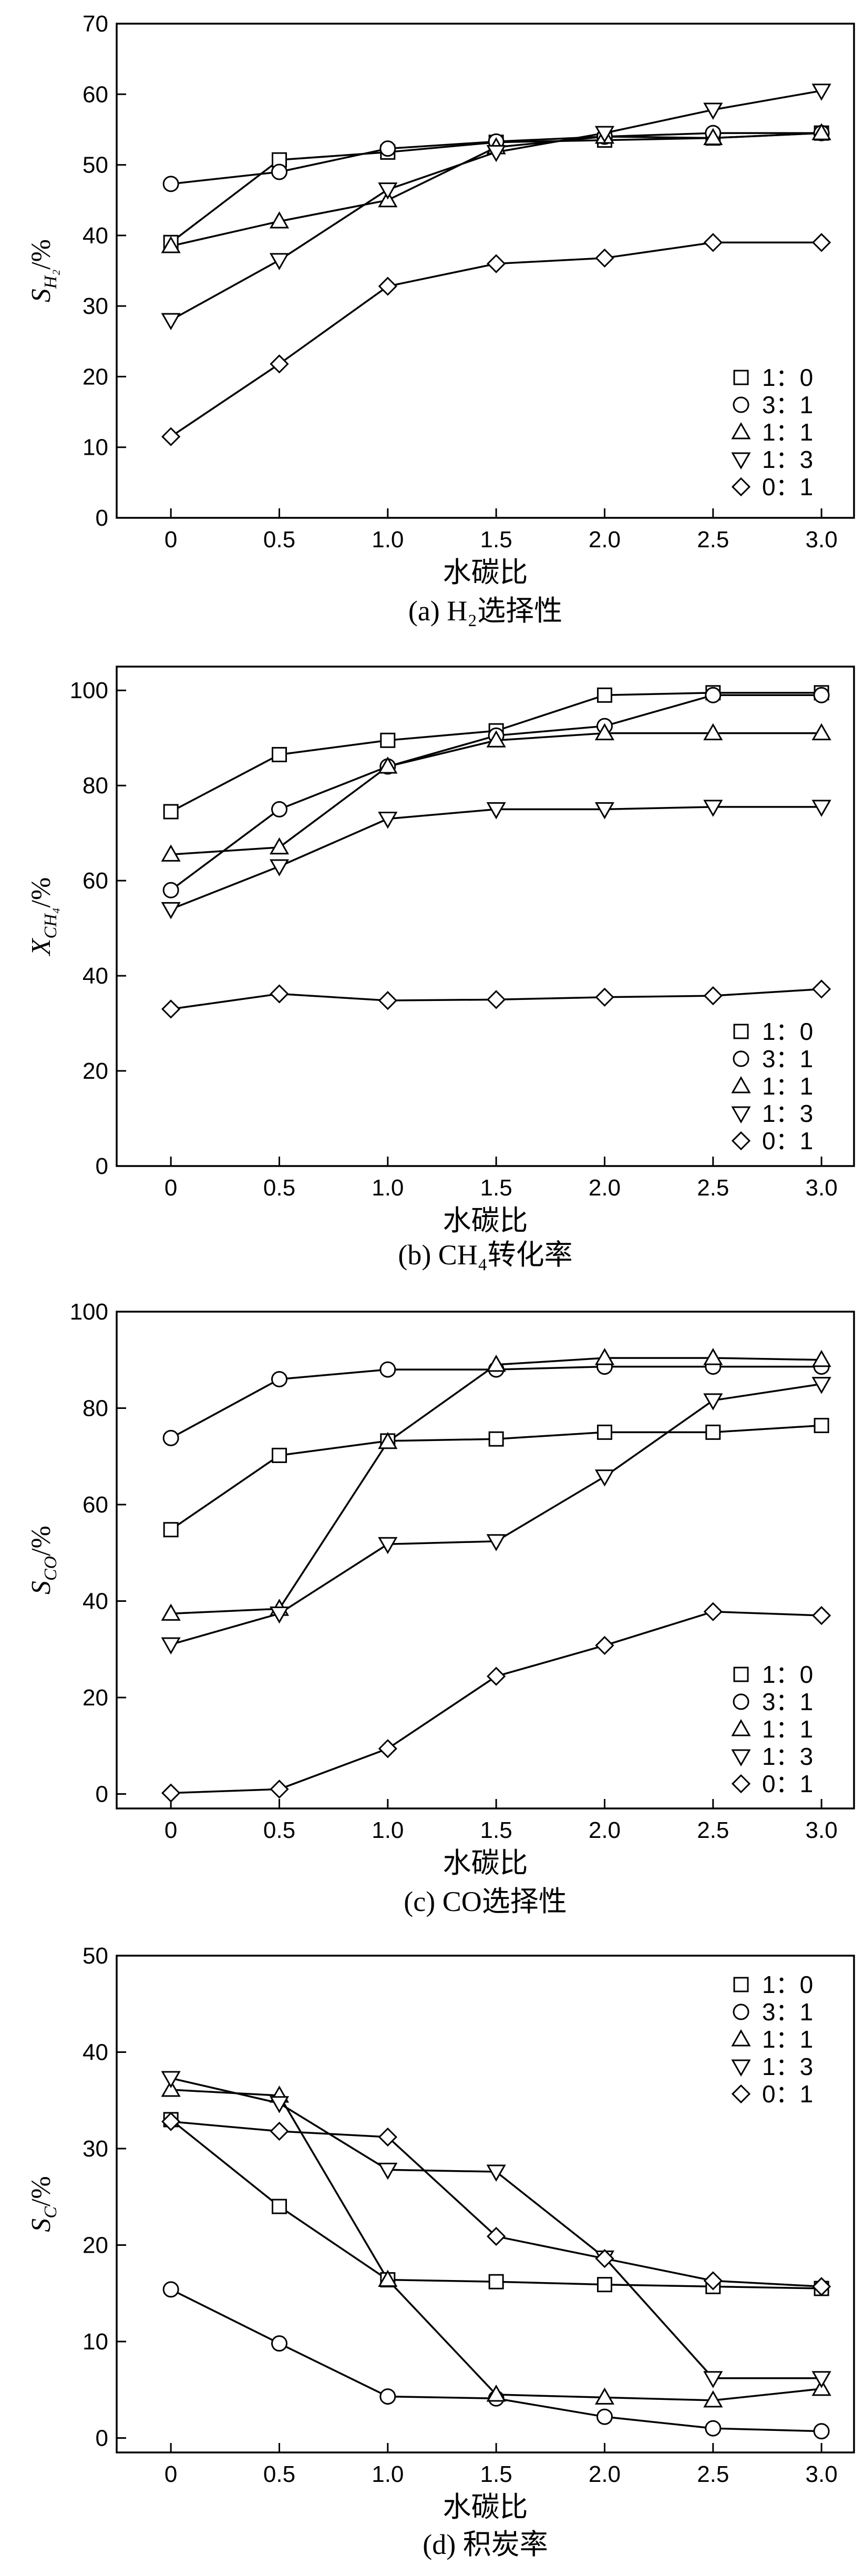  What do you see at coordinates (485, 2544) in the screenshot?
I see `figure-caption: (d) 积炭率` at bounding box center [485, 2544].